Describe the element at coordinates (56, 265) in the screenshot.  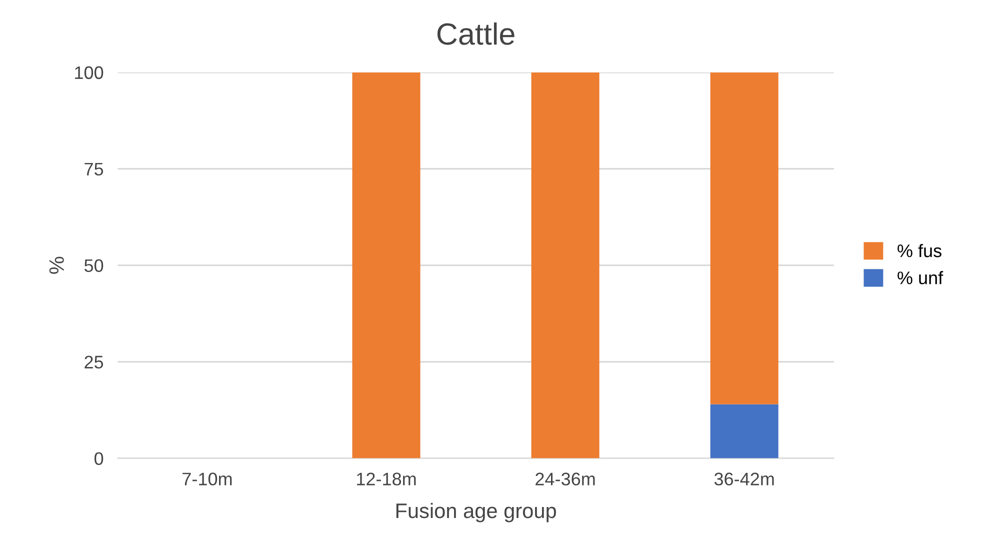
I see `y-axis-title: %` at that location.